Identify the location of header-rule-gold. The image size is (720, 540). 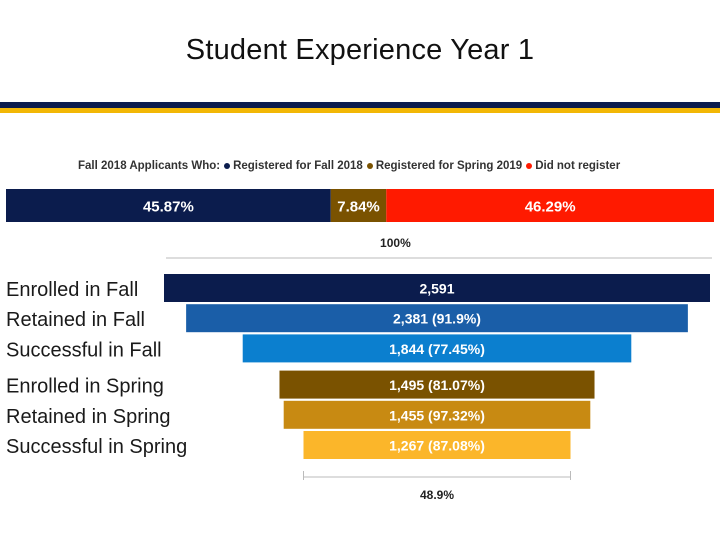
(360, 110).